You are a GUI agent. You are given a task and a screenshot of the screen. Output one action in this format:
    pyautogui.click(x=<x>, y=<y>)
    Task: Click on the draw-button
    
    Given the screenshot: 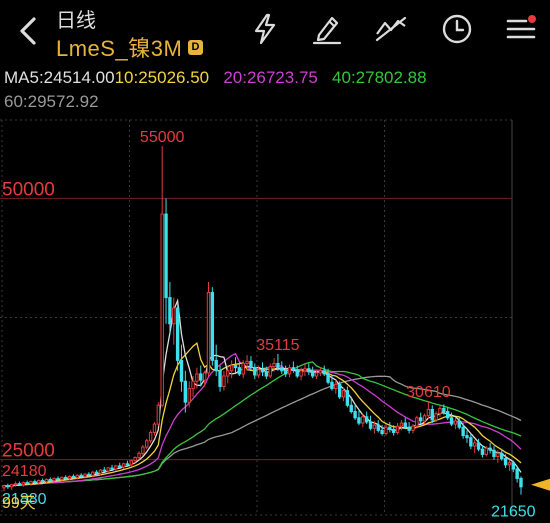 What is the action you would take?
    pyautogui.click(x=327, y=29)
    